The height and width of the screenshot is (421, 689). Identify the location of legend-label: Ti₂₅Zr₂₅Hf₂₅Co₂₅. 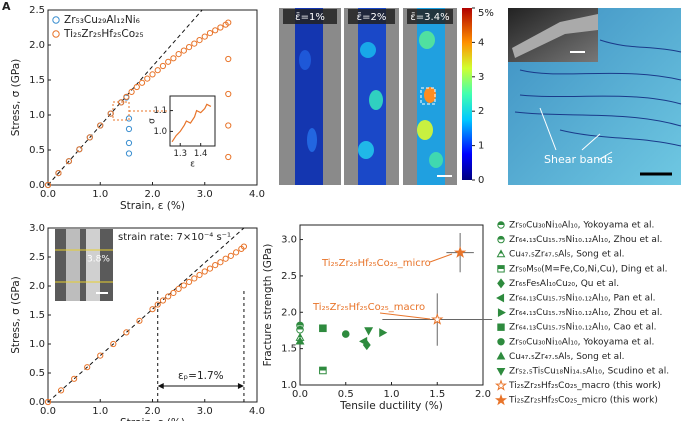
(103, 34).